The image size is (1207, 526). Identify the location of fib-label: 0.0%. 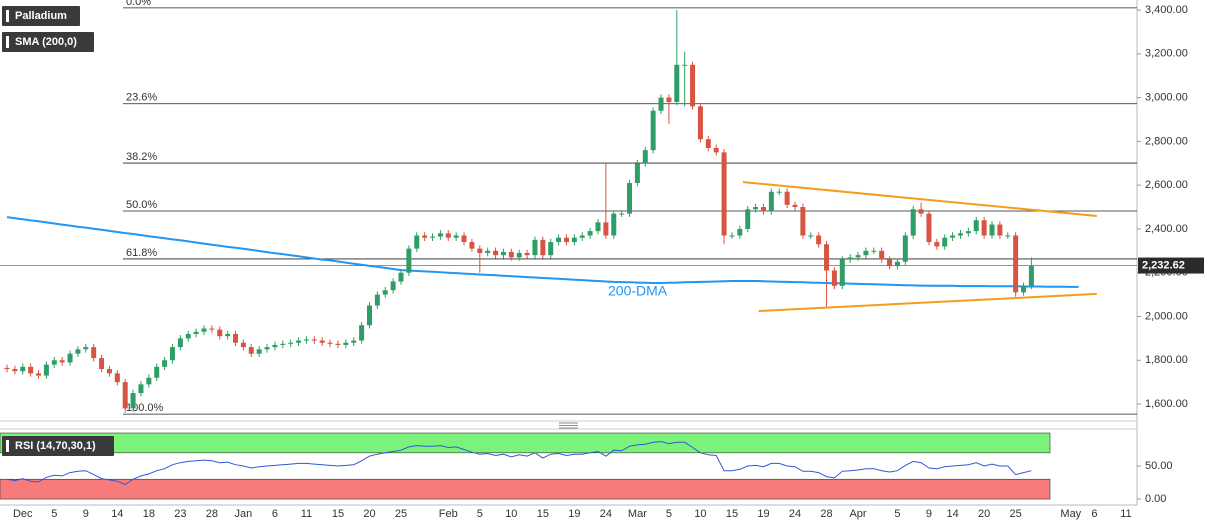
(138, 4).